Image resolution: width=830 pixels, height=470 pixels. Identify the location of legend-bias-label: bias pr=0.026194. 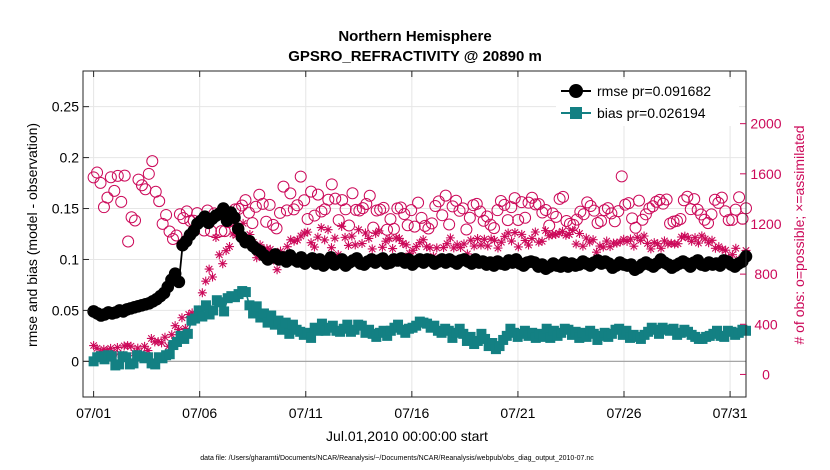
(651, 113).